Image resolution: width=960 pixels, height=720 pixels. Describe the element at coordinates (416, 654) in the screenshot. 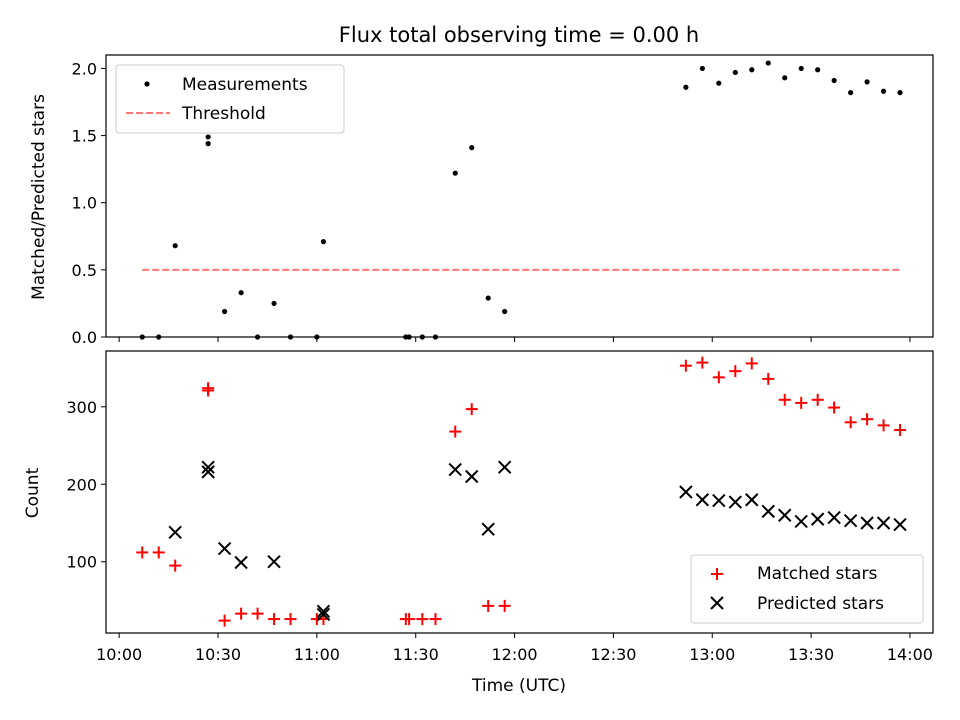

I see `bottom-xtick-label-3: 11:30` at that location.